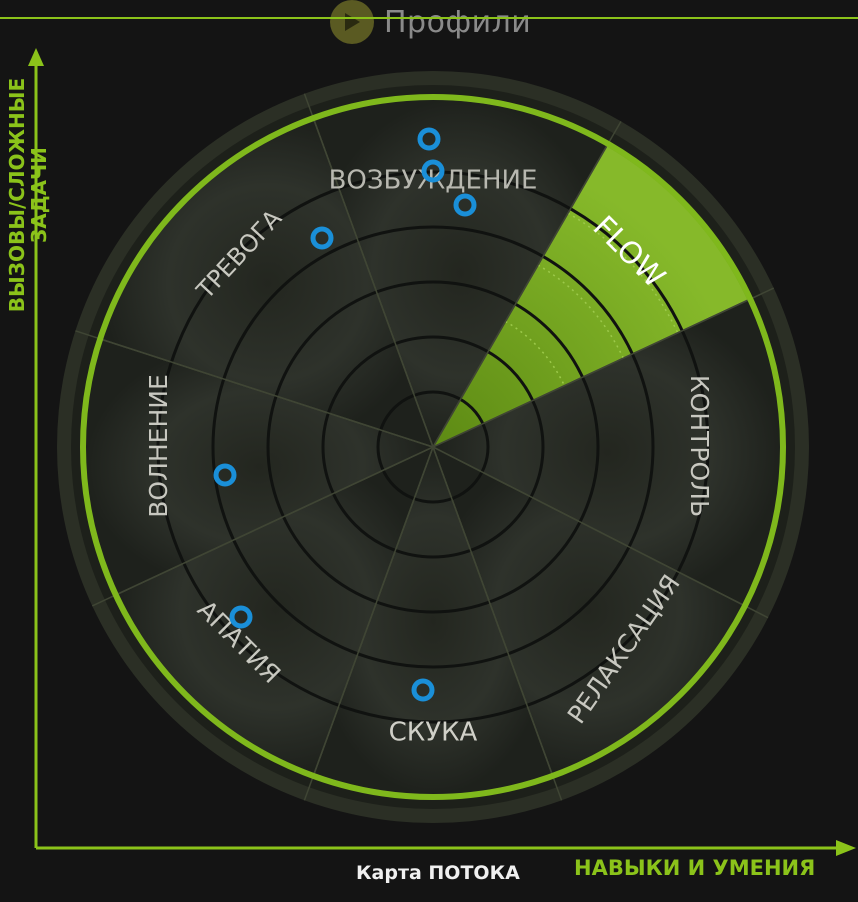 This screenshot has width=858, height=902. I want to click on diagram-caption: Карта ПОТОКА, so click(438, 873).